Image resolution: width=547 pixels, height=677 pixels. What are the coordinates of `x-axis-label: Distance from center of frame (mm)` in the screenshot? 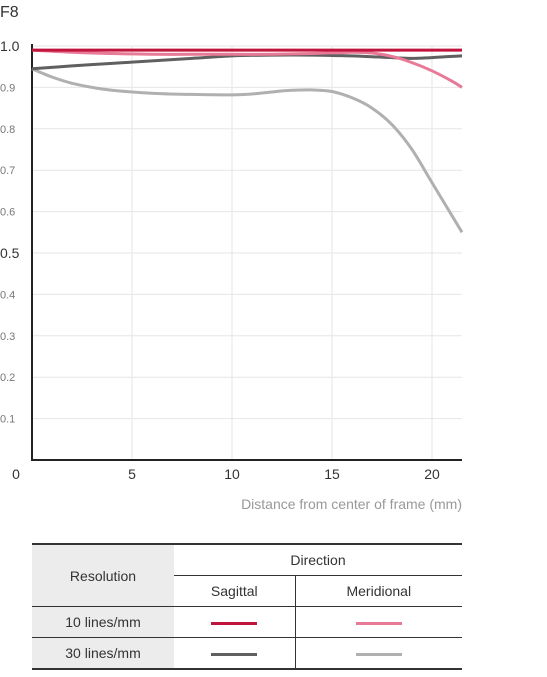 It's located at (351, 504).